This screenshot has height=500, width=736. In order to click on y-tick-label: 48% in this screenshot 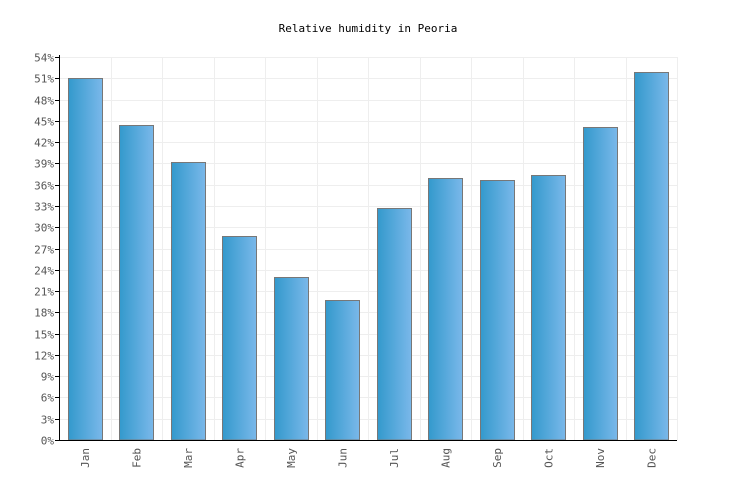, I will do `click(44, 101)`.